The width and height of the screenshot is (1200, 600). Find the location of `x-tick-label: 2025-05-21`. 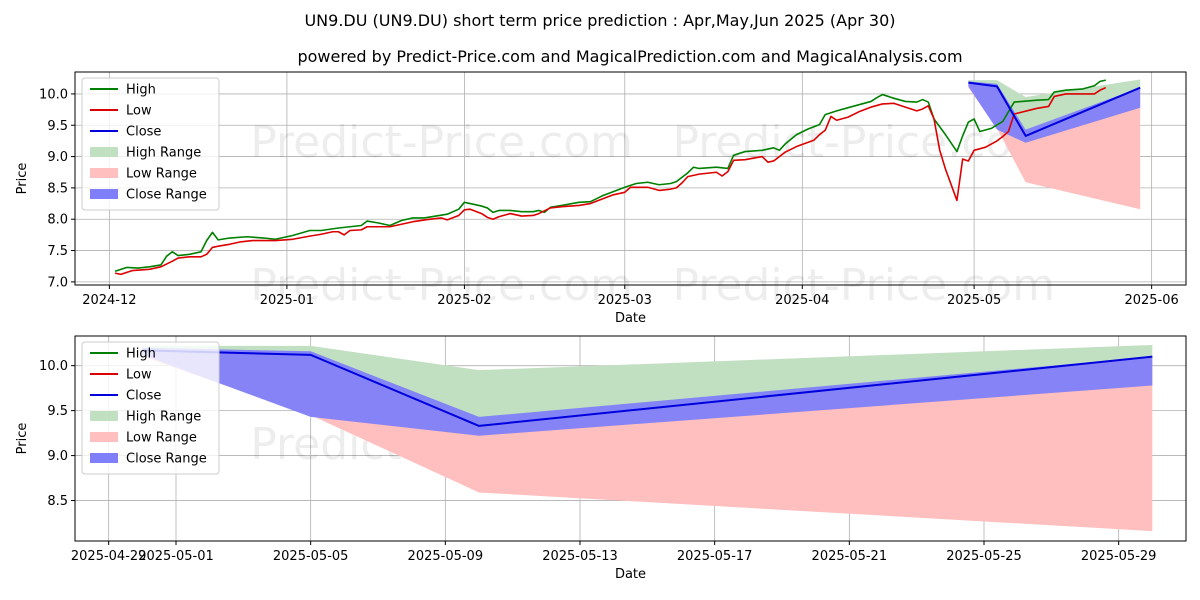

x-tick-label: 2025-05-21 is located at coordinates (850, 556).